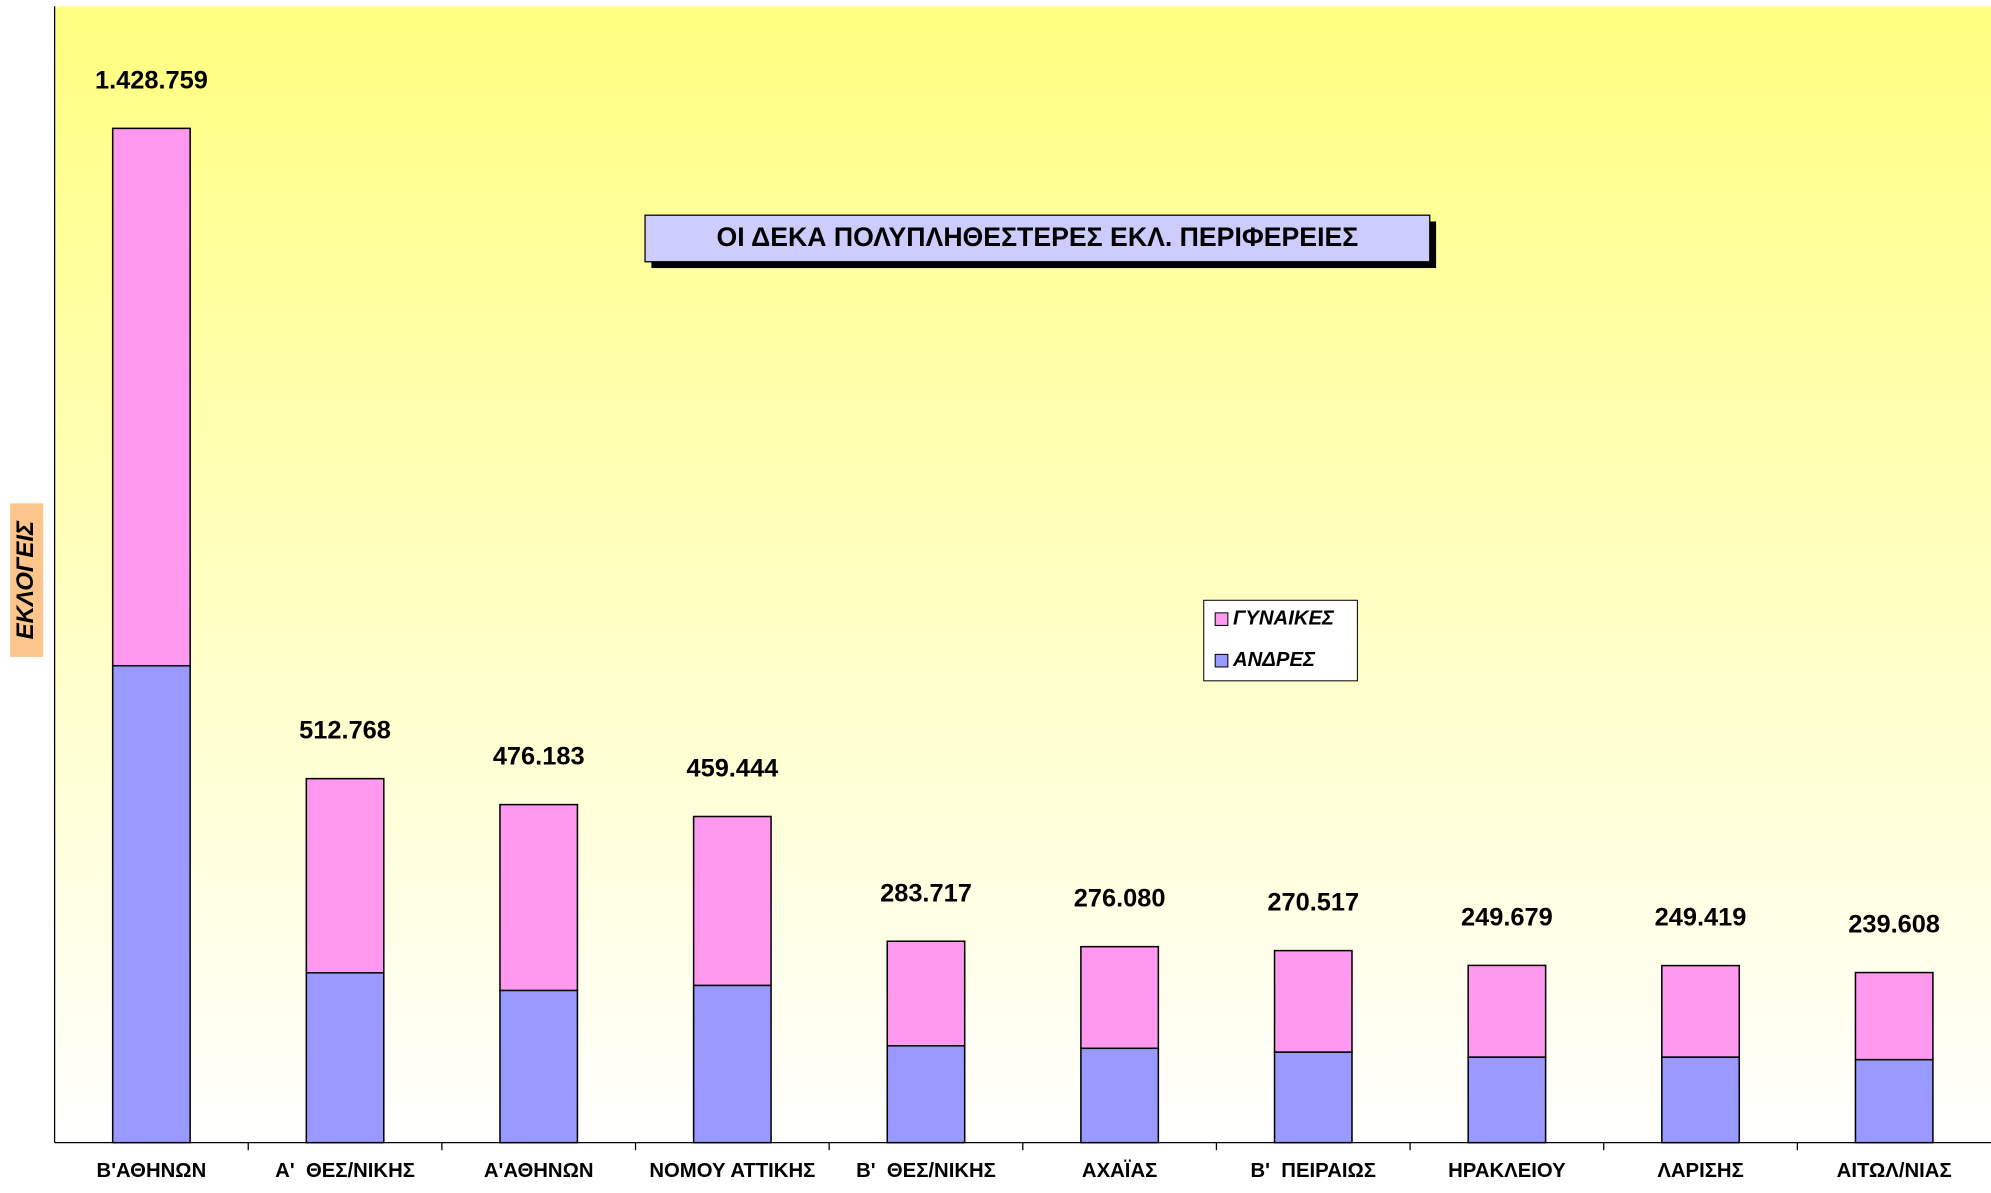  I want to click on legend, so click(1280, 640).